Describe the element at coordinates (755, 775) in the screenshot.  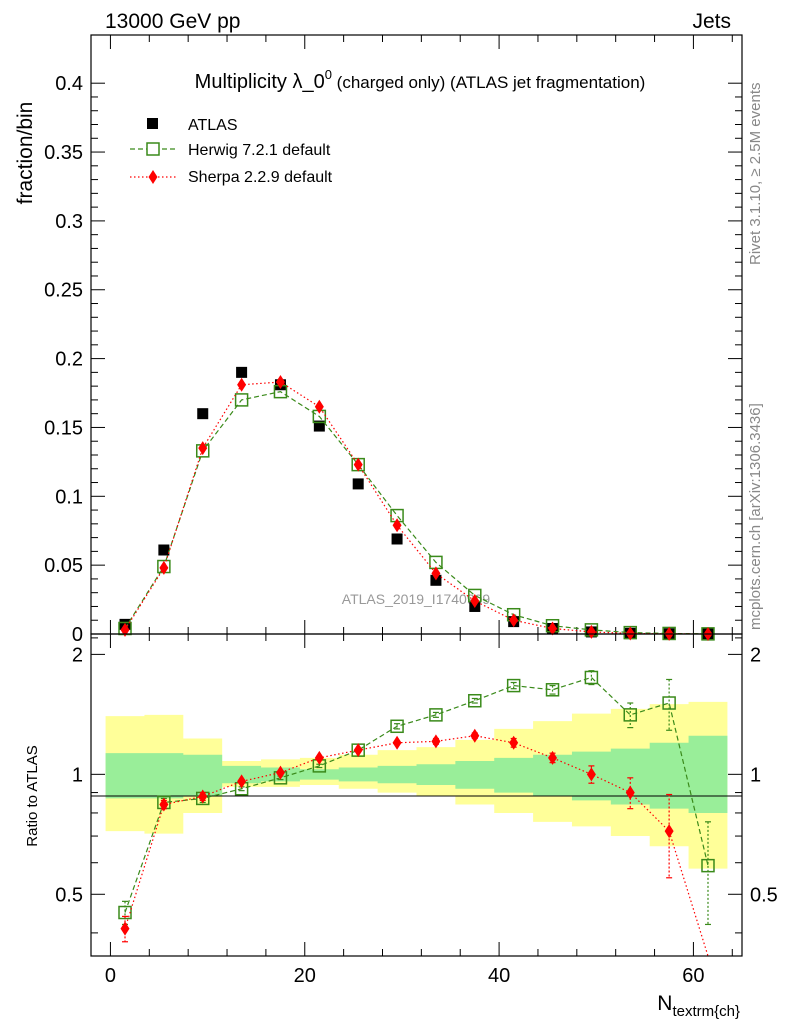
I see `ratio-y-tick-label-right: 1` at that location.